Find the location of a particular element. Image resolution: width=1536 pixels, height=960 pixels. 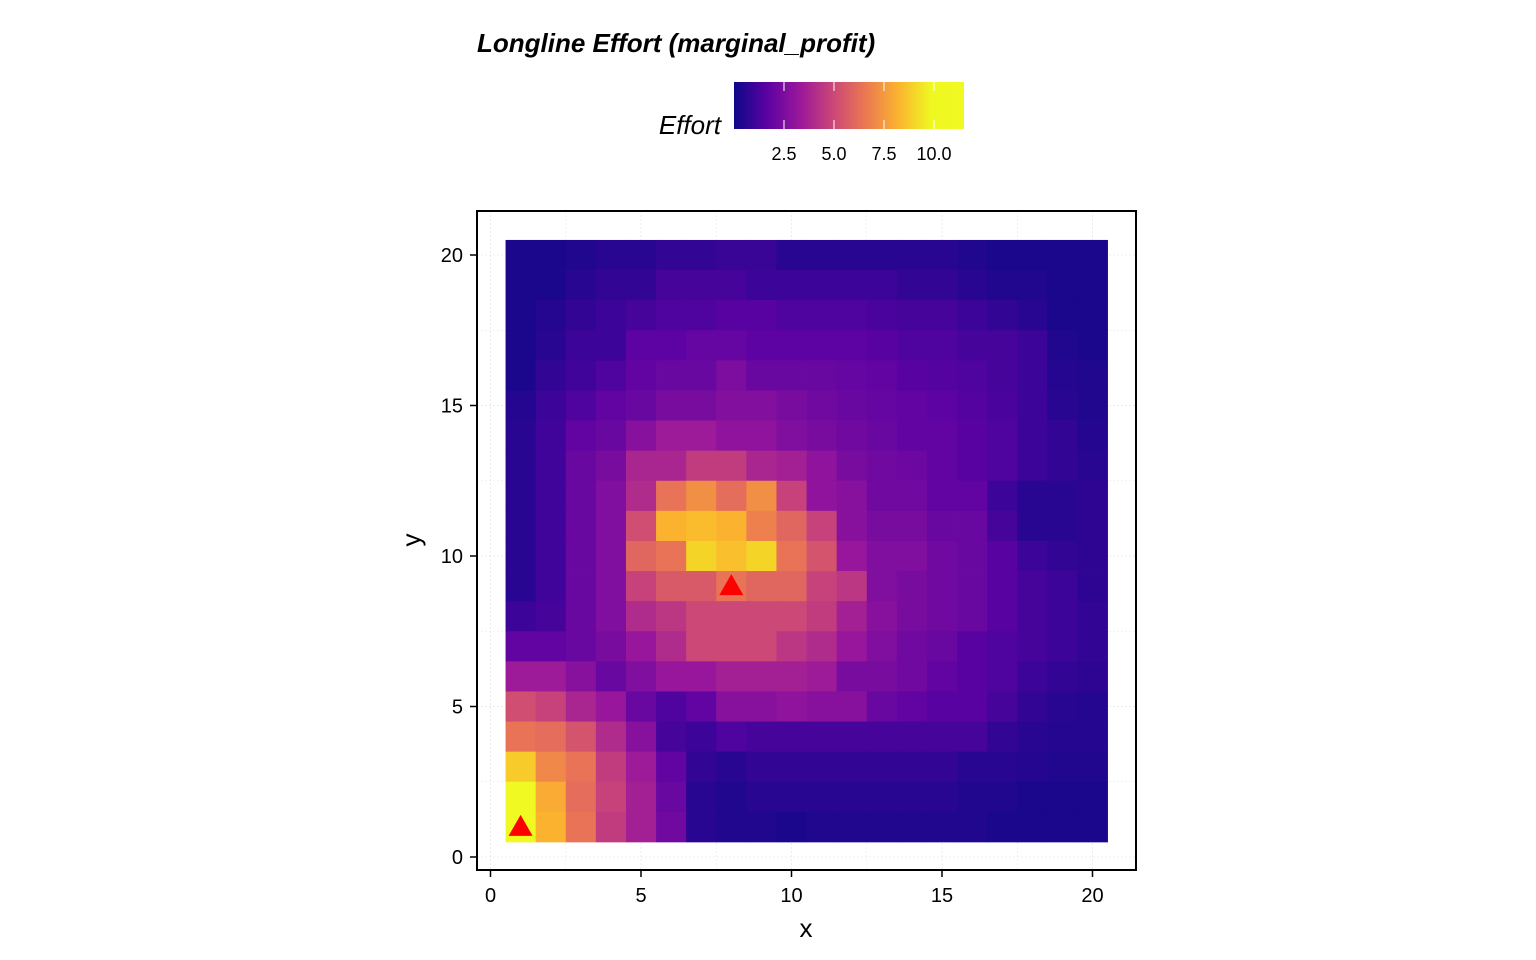

legend-colorbar is located at coordinates (849, 105).